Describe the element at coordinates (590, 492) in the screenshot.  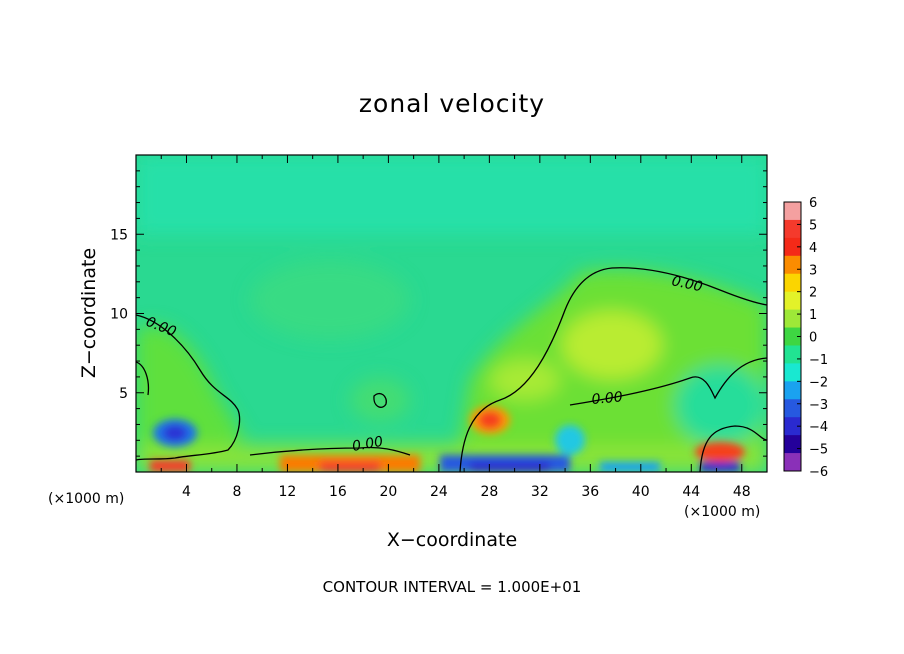
I see `x-tick-label: 36` at that location.